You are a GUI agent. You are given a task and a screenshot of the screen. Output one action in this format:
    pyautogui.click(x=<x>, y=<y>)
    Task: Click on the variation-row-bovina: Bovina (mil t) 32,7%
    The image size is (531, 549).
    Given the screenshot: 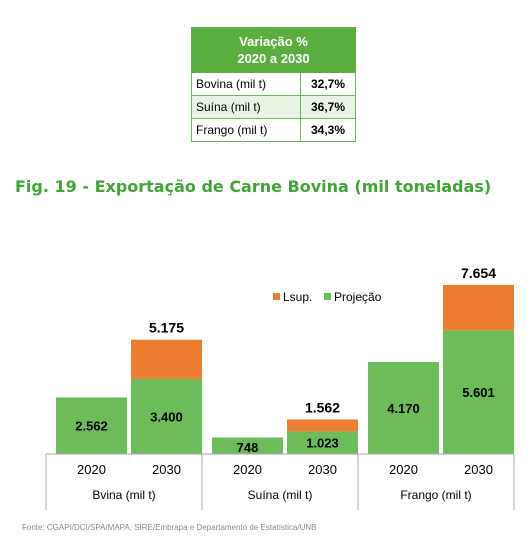 What is the action you would take?
    pyautogui.click(x=273, y=84)
    